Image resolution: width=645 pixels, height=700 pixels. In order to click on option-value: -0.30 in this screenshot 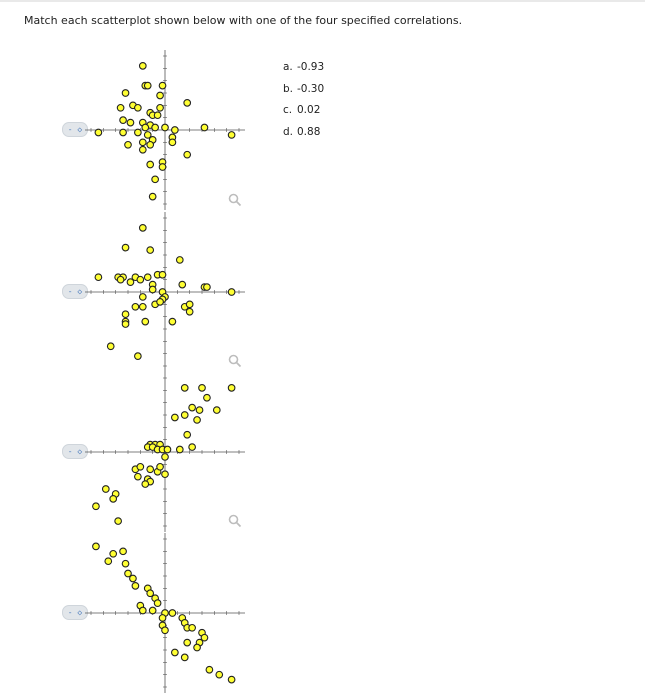, I will do `click(311, 88)`.